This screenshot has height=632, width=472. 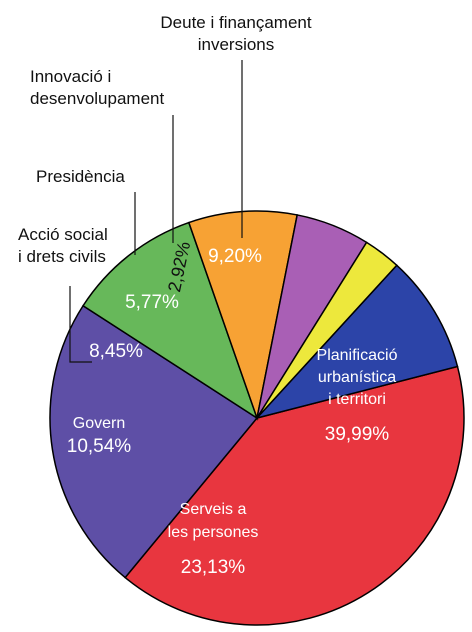 What do you see at coordinates (235, 256) in the screenshot?
I see `slice-value-label: 9,20%` at bounding box center [235, 256].